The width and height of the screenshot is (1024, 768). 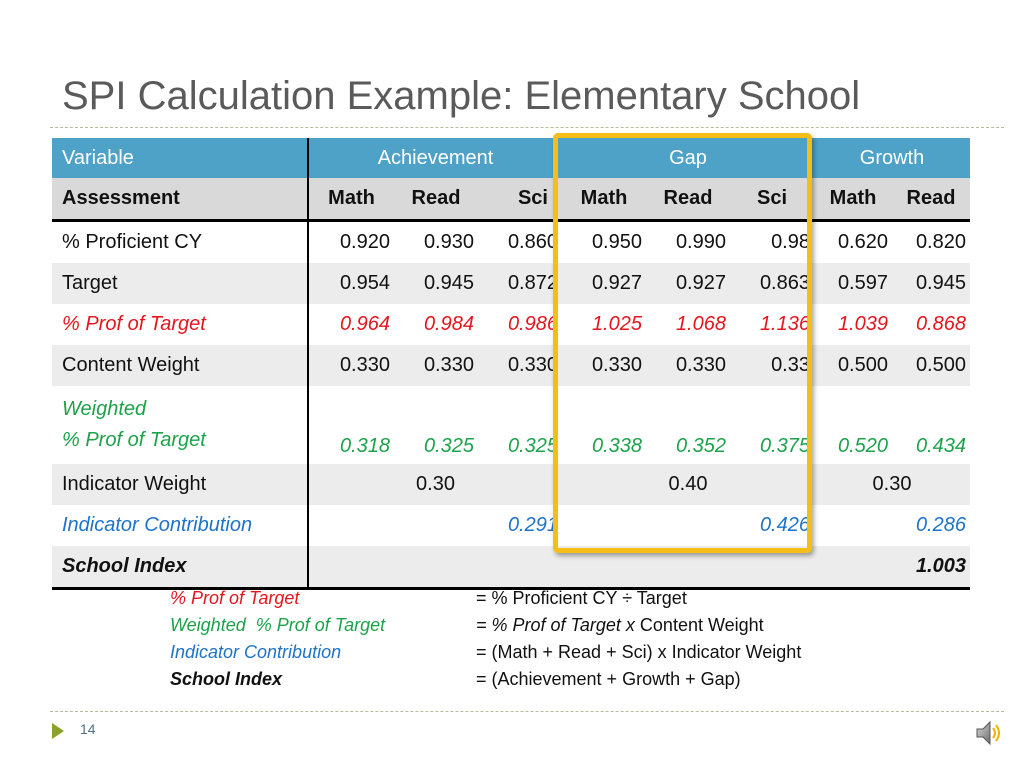 What do you see at coordinates (784, 324) in the screenshot?
I see `table-cell: 1.136` at bounding box center [784, 324].